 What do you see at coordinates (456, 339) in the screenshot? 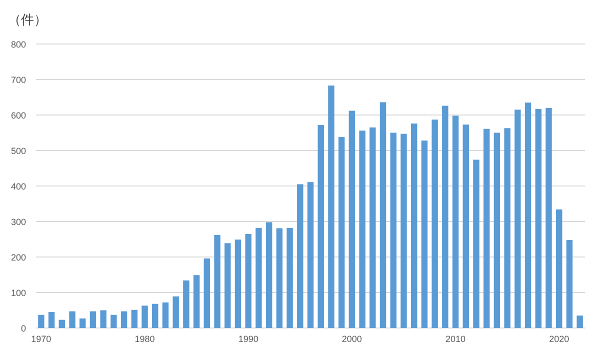
I see `x-tick-label: 2010` at bounding box center [456, 339].